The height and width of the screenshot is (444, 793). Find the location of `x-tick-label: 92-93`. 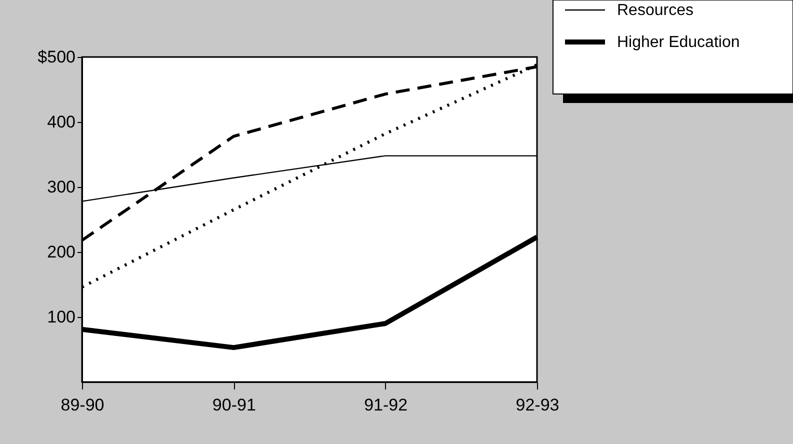

x-tick-label: 92-93 is located at coordinates (538, 405).